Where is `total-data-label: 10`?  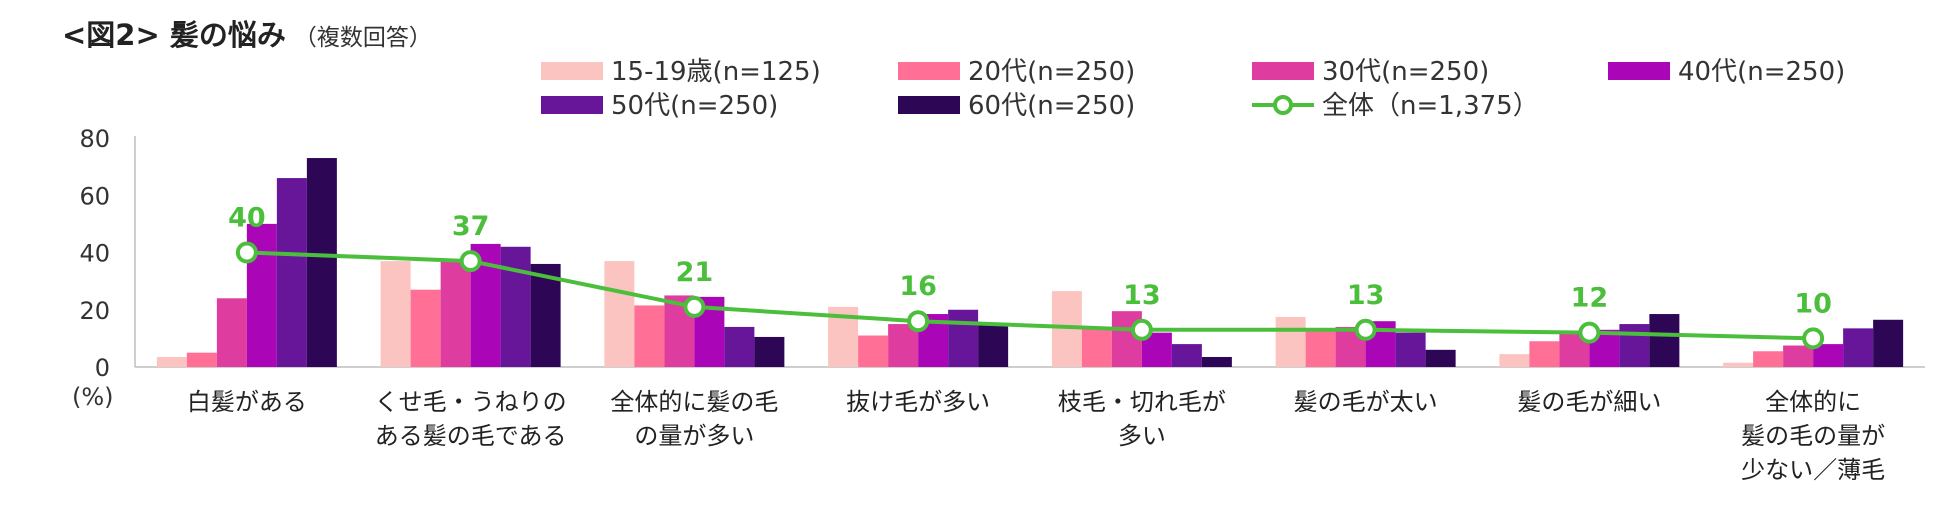 total-data-label: 10 is located at coordinates (1813, 303).